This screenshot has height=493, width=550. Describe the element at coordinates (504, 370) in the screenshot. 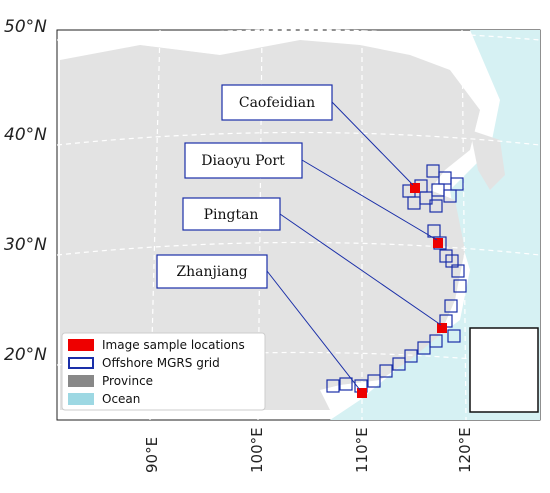

I see `inset-map` at that location.